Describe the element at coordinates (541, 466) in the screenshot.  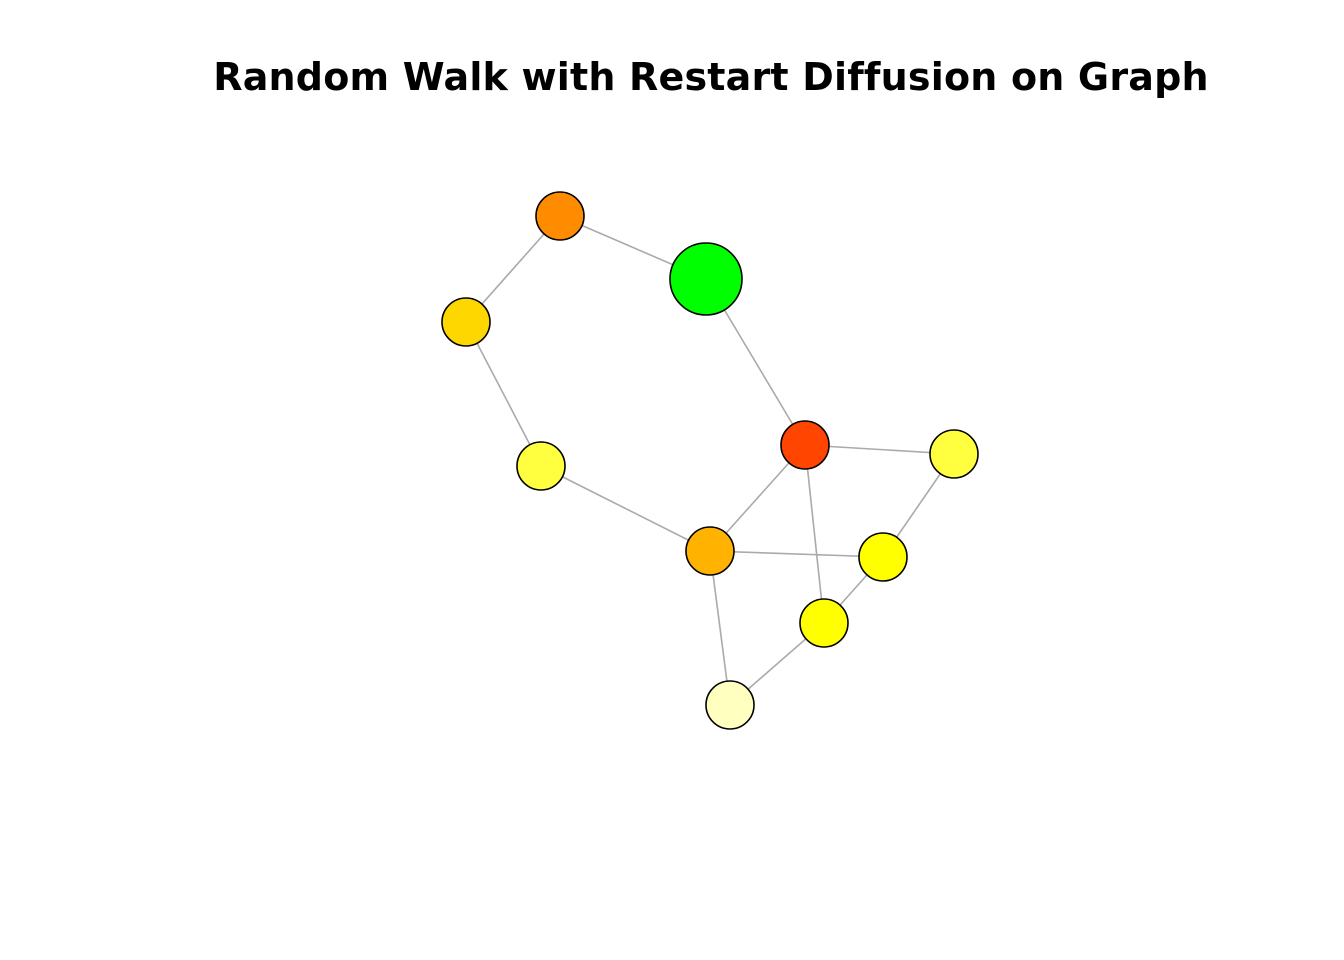
I see `graph-node-n4` at that location.